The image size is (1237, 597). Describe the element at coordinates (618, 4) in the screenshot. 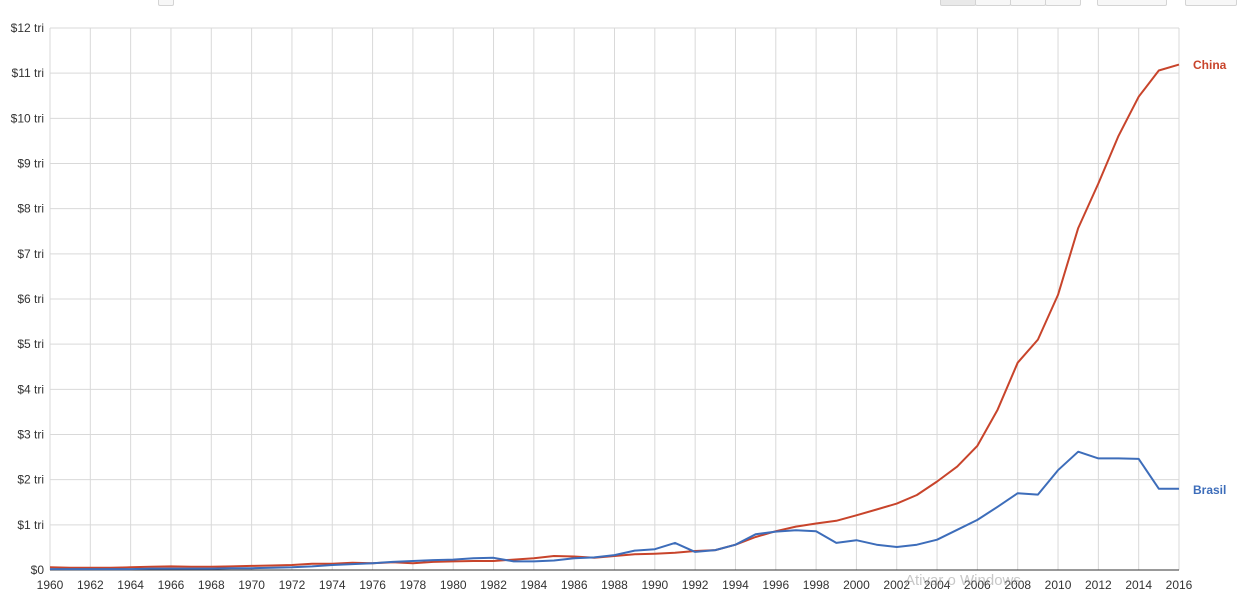

I see `top-controls` at that location.